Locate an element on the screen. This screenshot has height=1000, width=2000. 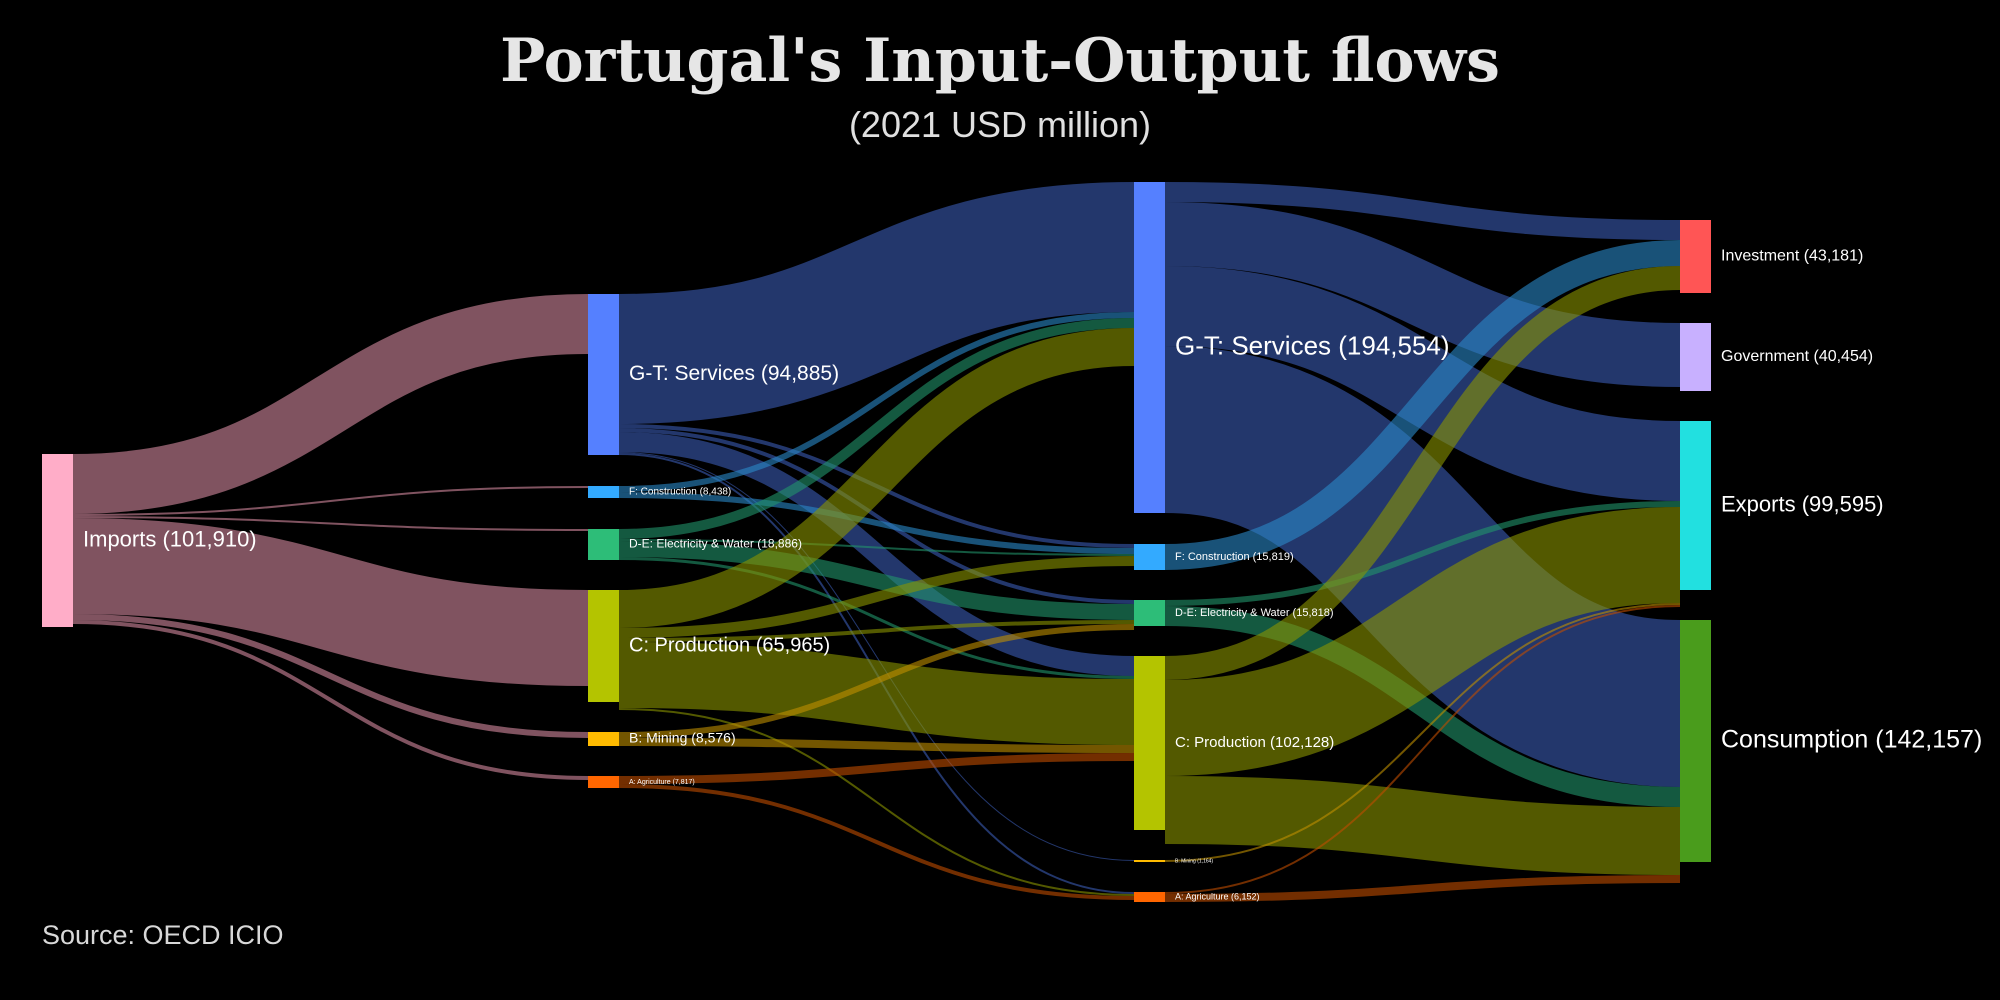
node-label-f1: F: Construction (8,438) is located at coordinates (680, 492).